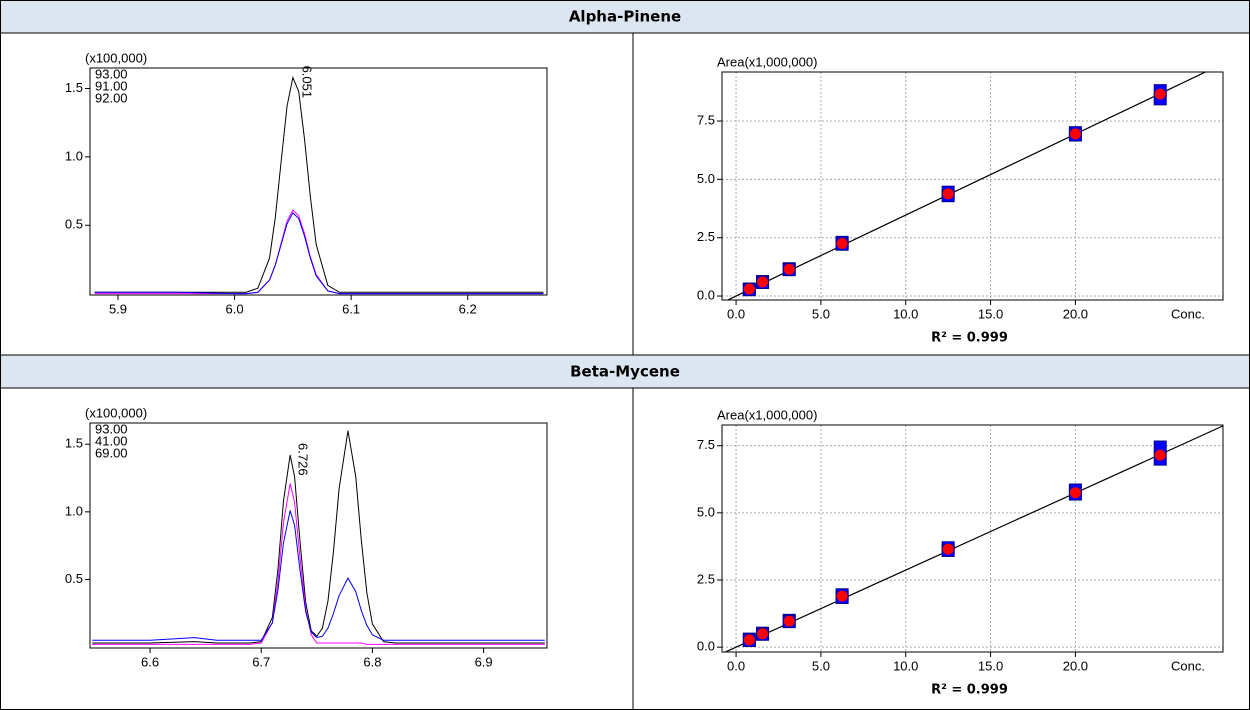  What do you see at coordinates (150, 661) in the screenshot?
I see `x-tick-label: 6.6` at bounding box center [150, 661].